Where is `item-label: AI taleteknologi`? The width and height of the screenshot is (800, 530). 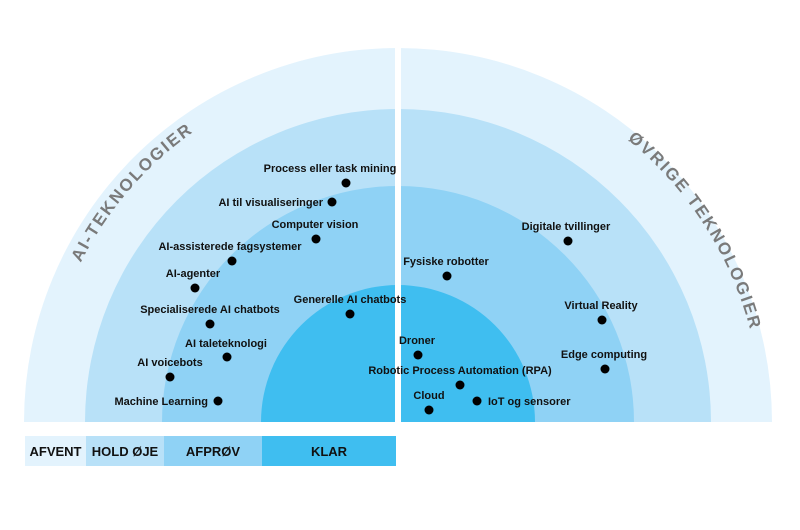 item-label: AI taleteknologi is located at coordinates (226, 344).